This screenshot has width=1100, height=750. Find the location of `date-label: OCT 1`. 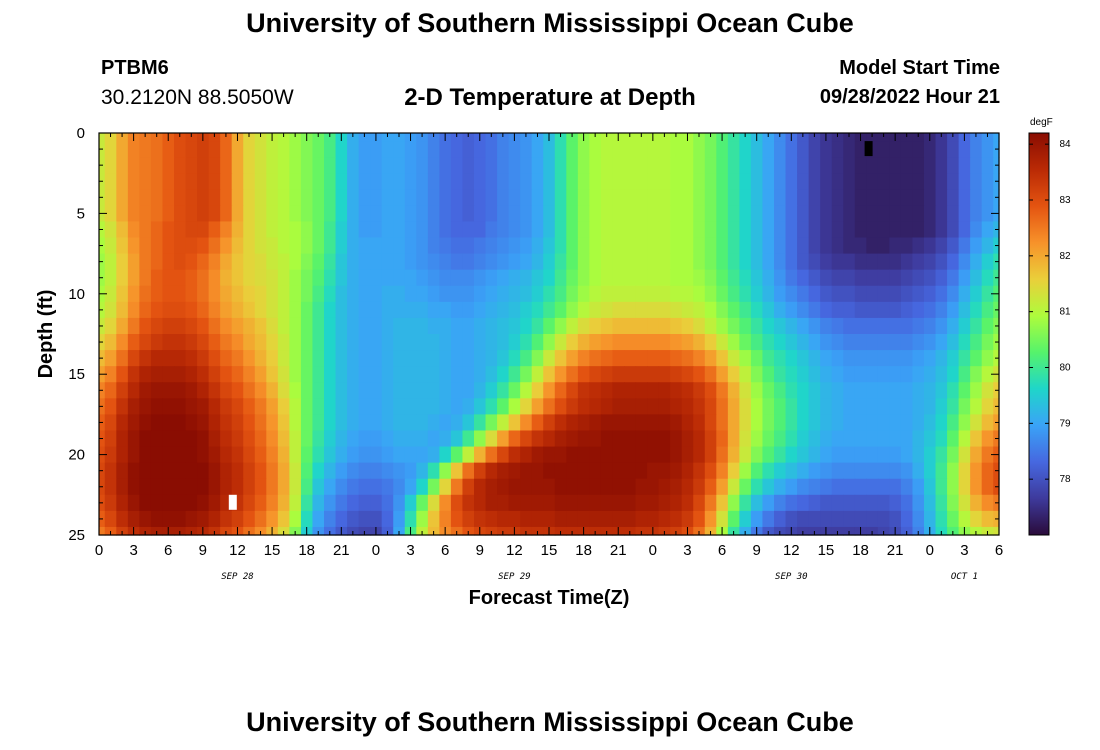

date-label: OCT 1 is located at coordinates (964, 577).